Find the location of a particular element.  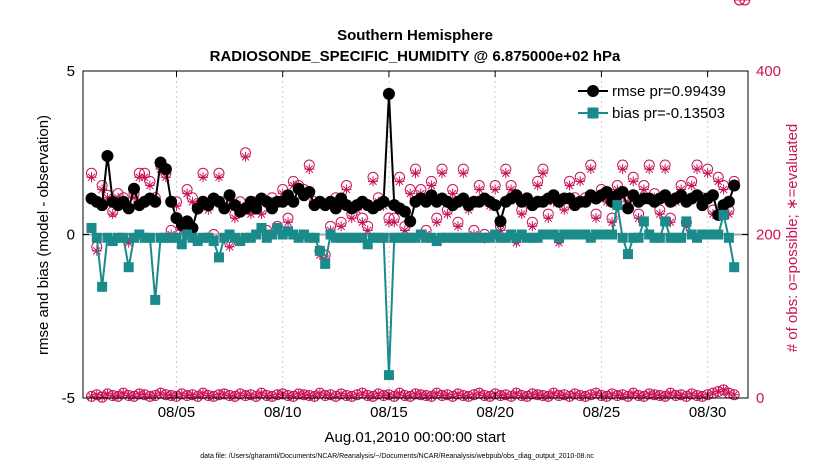

chart-title: Southern Hemisphere is located at coordinates (415, 35).